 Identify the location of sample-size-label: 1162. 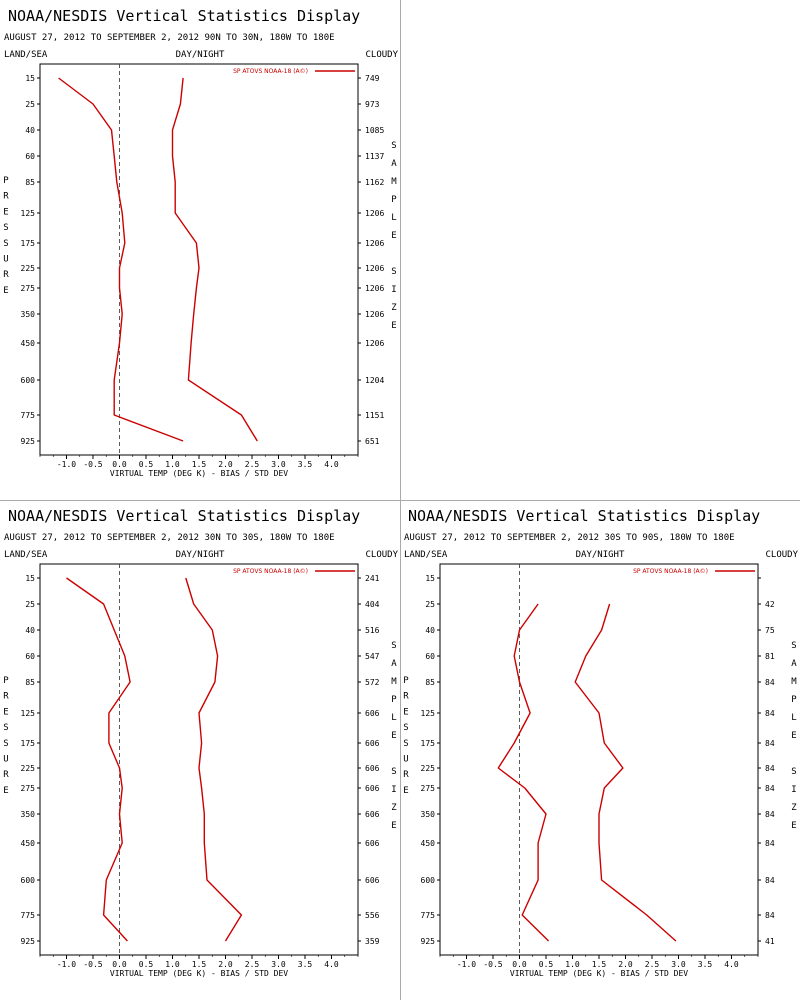
(374, 182).